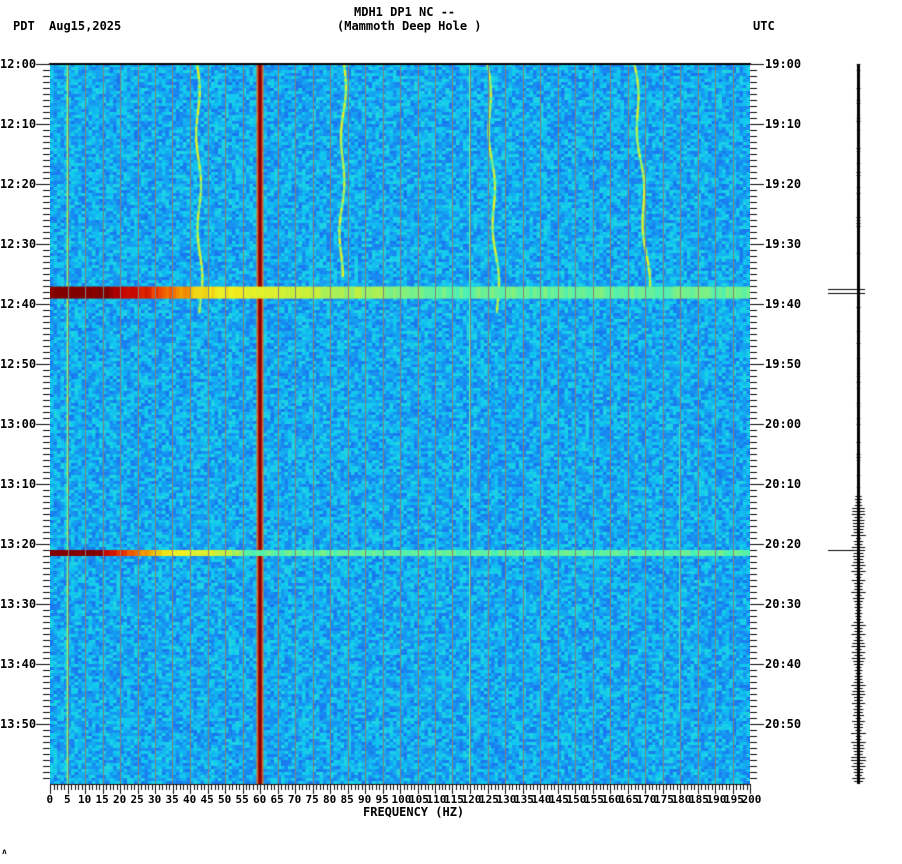 This screenshot has height=864, width=902. I want to click on frequency-tick-label: 110, so click(436, 799).